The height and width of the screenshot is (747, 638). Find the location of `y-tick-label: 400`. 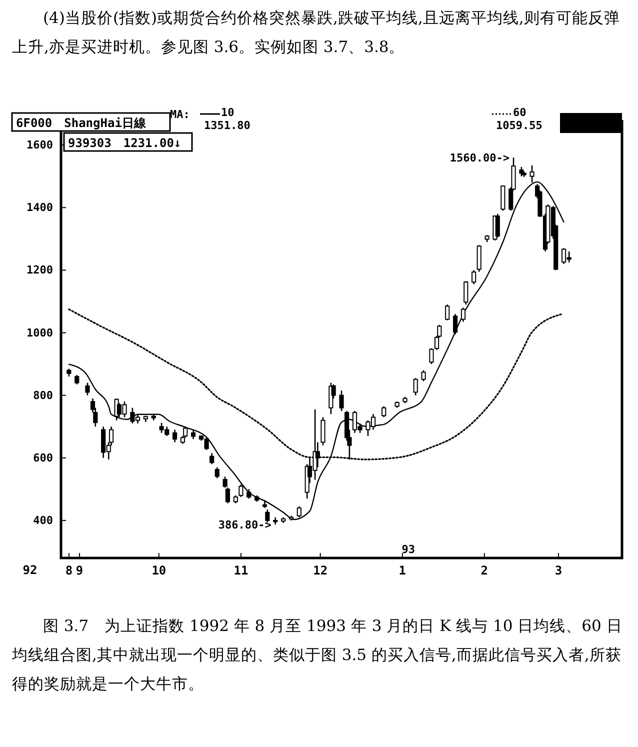

y-tick-label: 400 is located at coordinates (43, 520).